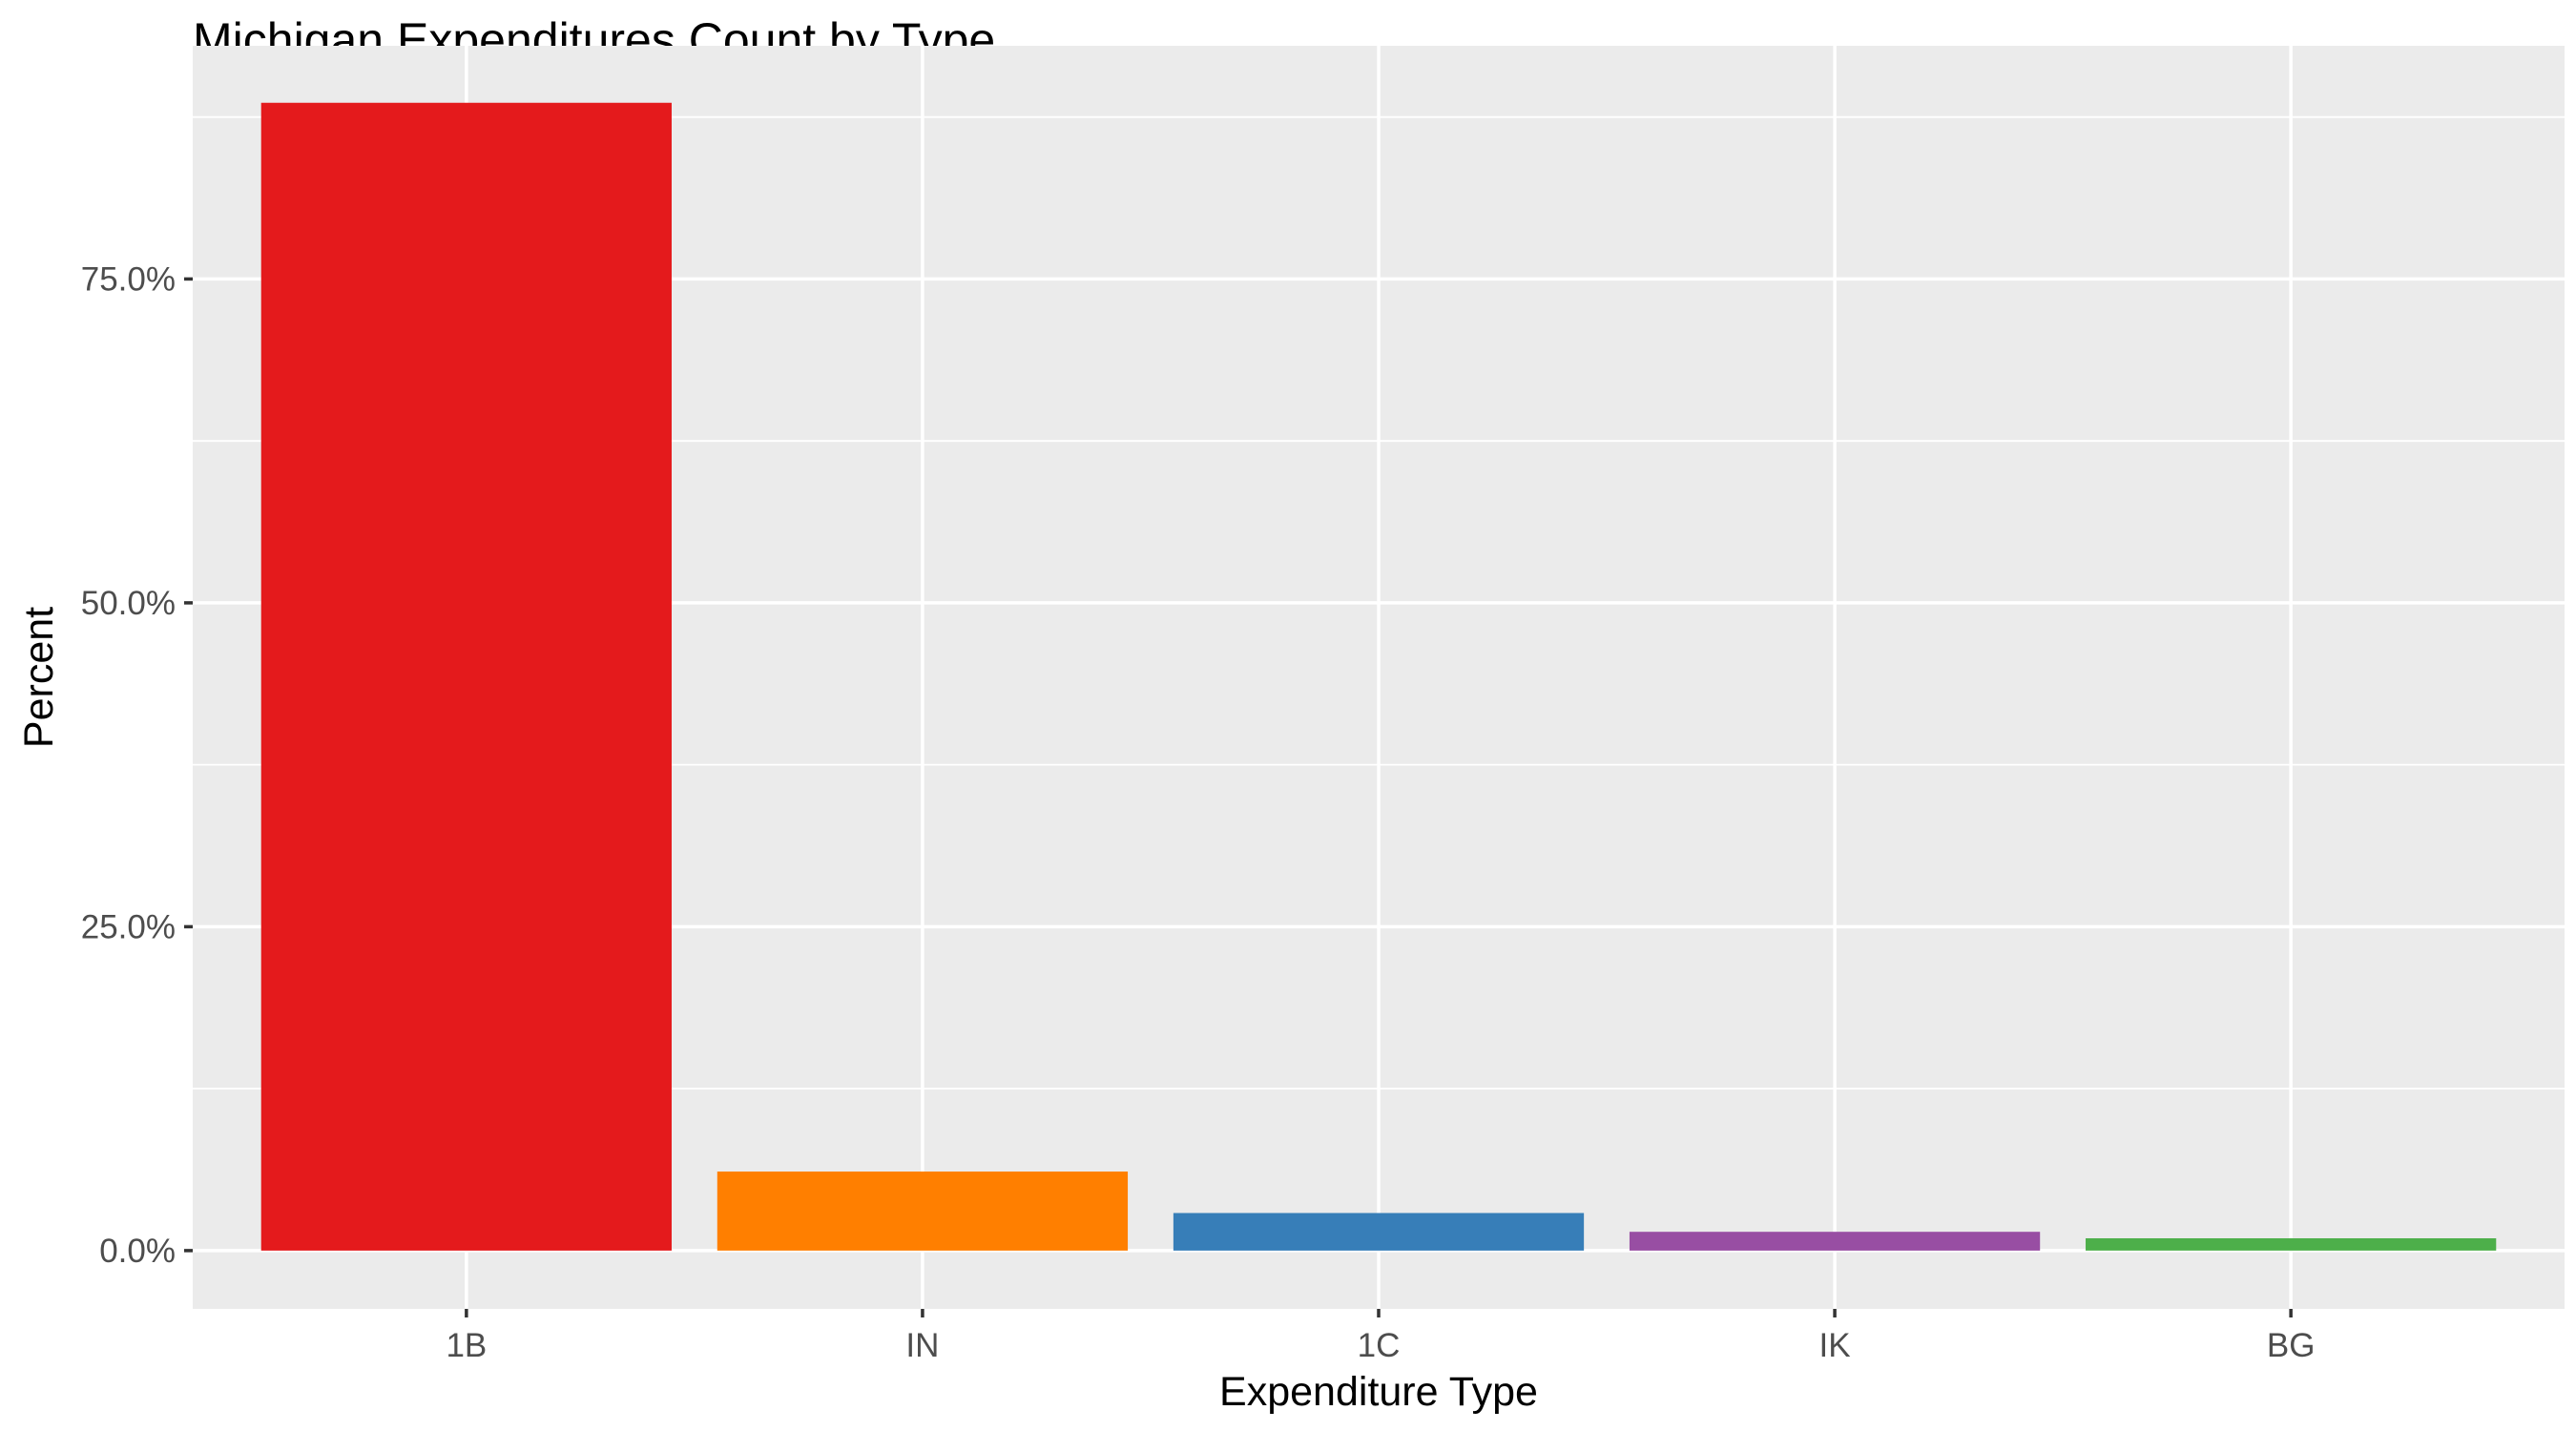 The image size is (2576, 1431). I want to click on x-axis: 1B IN 1C IK BG, so click(1380, 1336).